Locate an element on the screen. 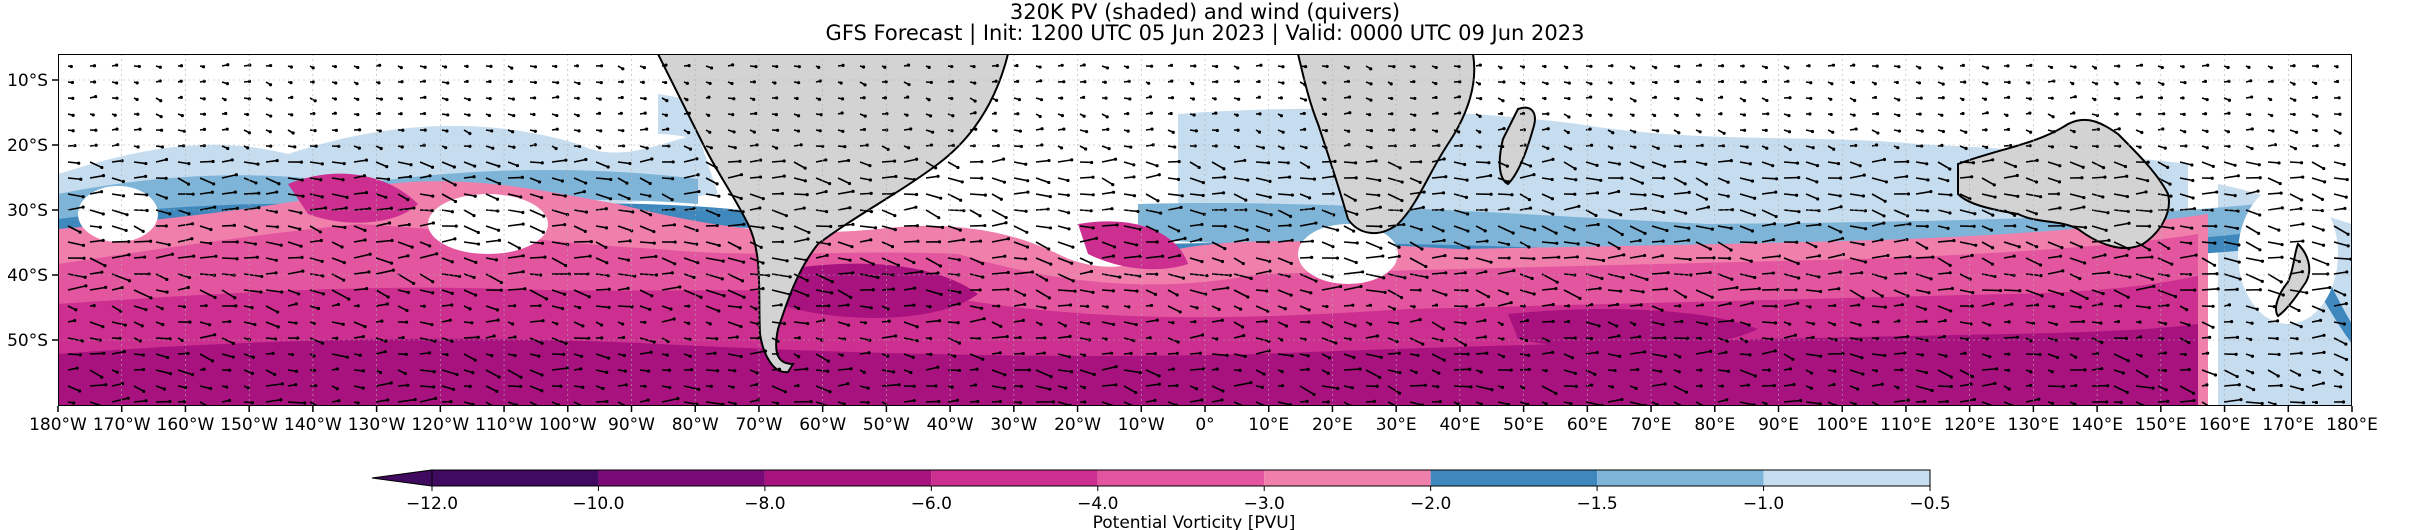 The image size is (2410, 530). lon-tick-label: 120°E is located at coordinates (1970, 425).